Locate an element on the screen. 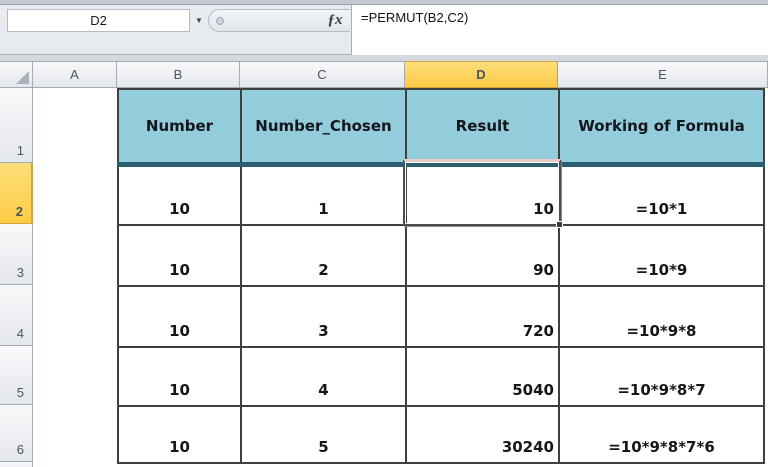  table-row: 10 5 30240 =10*9*8*7*6 is located at coordinates (441, 434).